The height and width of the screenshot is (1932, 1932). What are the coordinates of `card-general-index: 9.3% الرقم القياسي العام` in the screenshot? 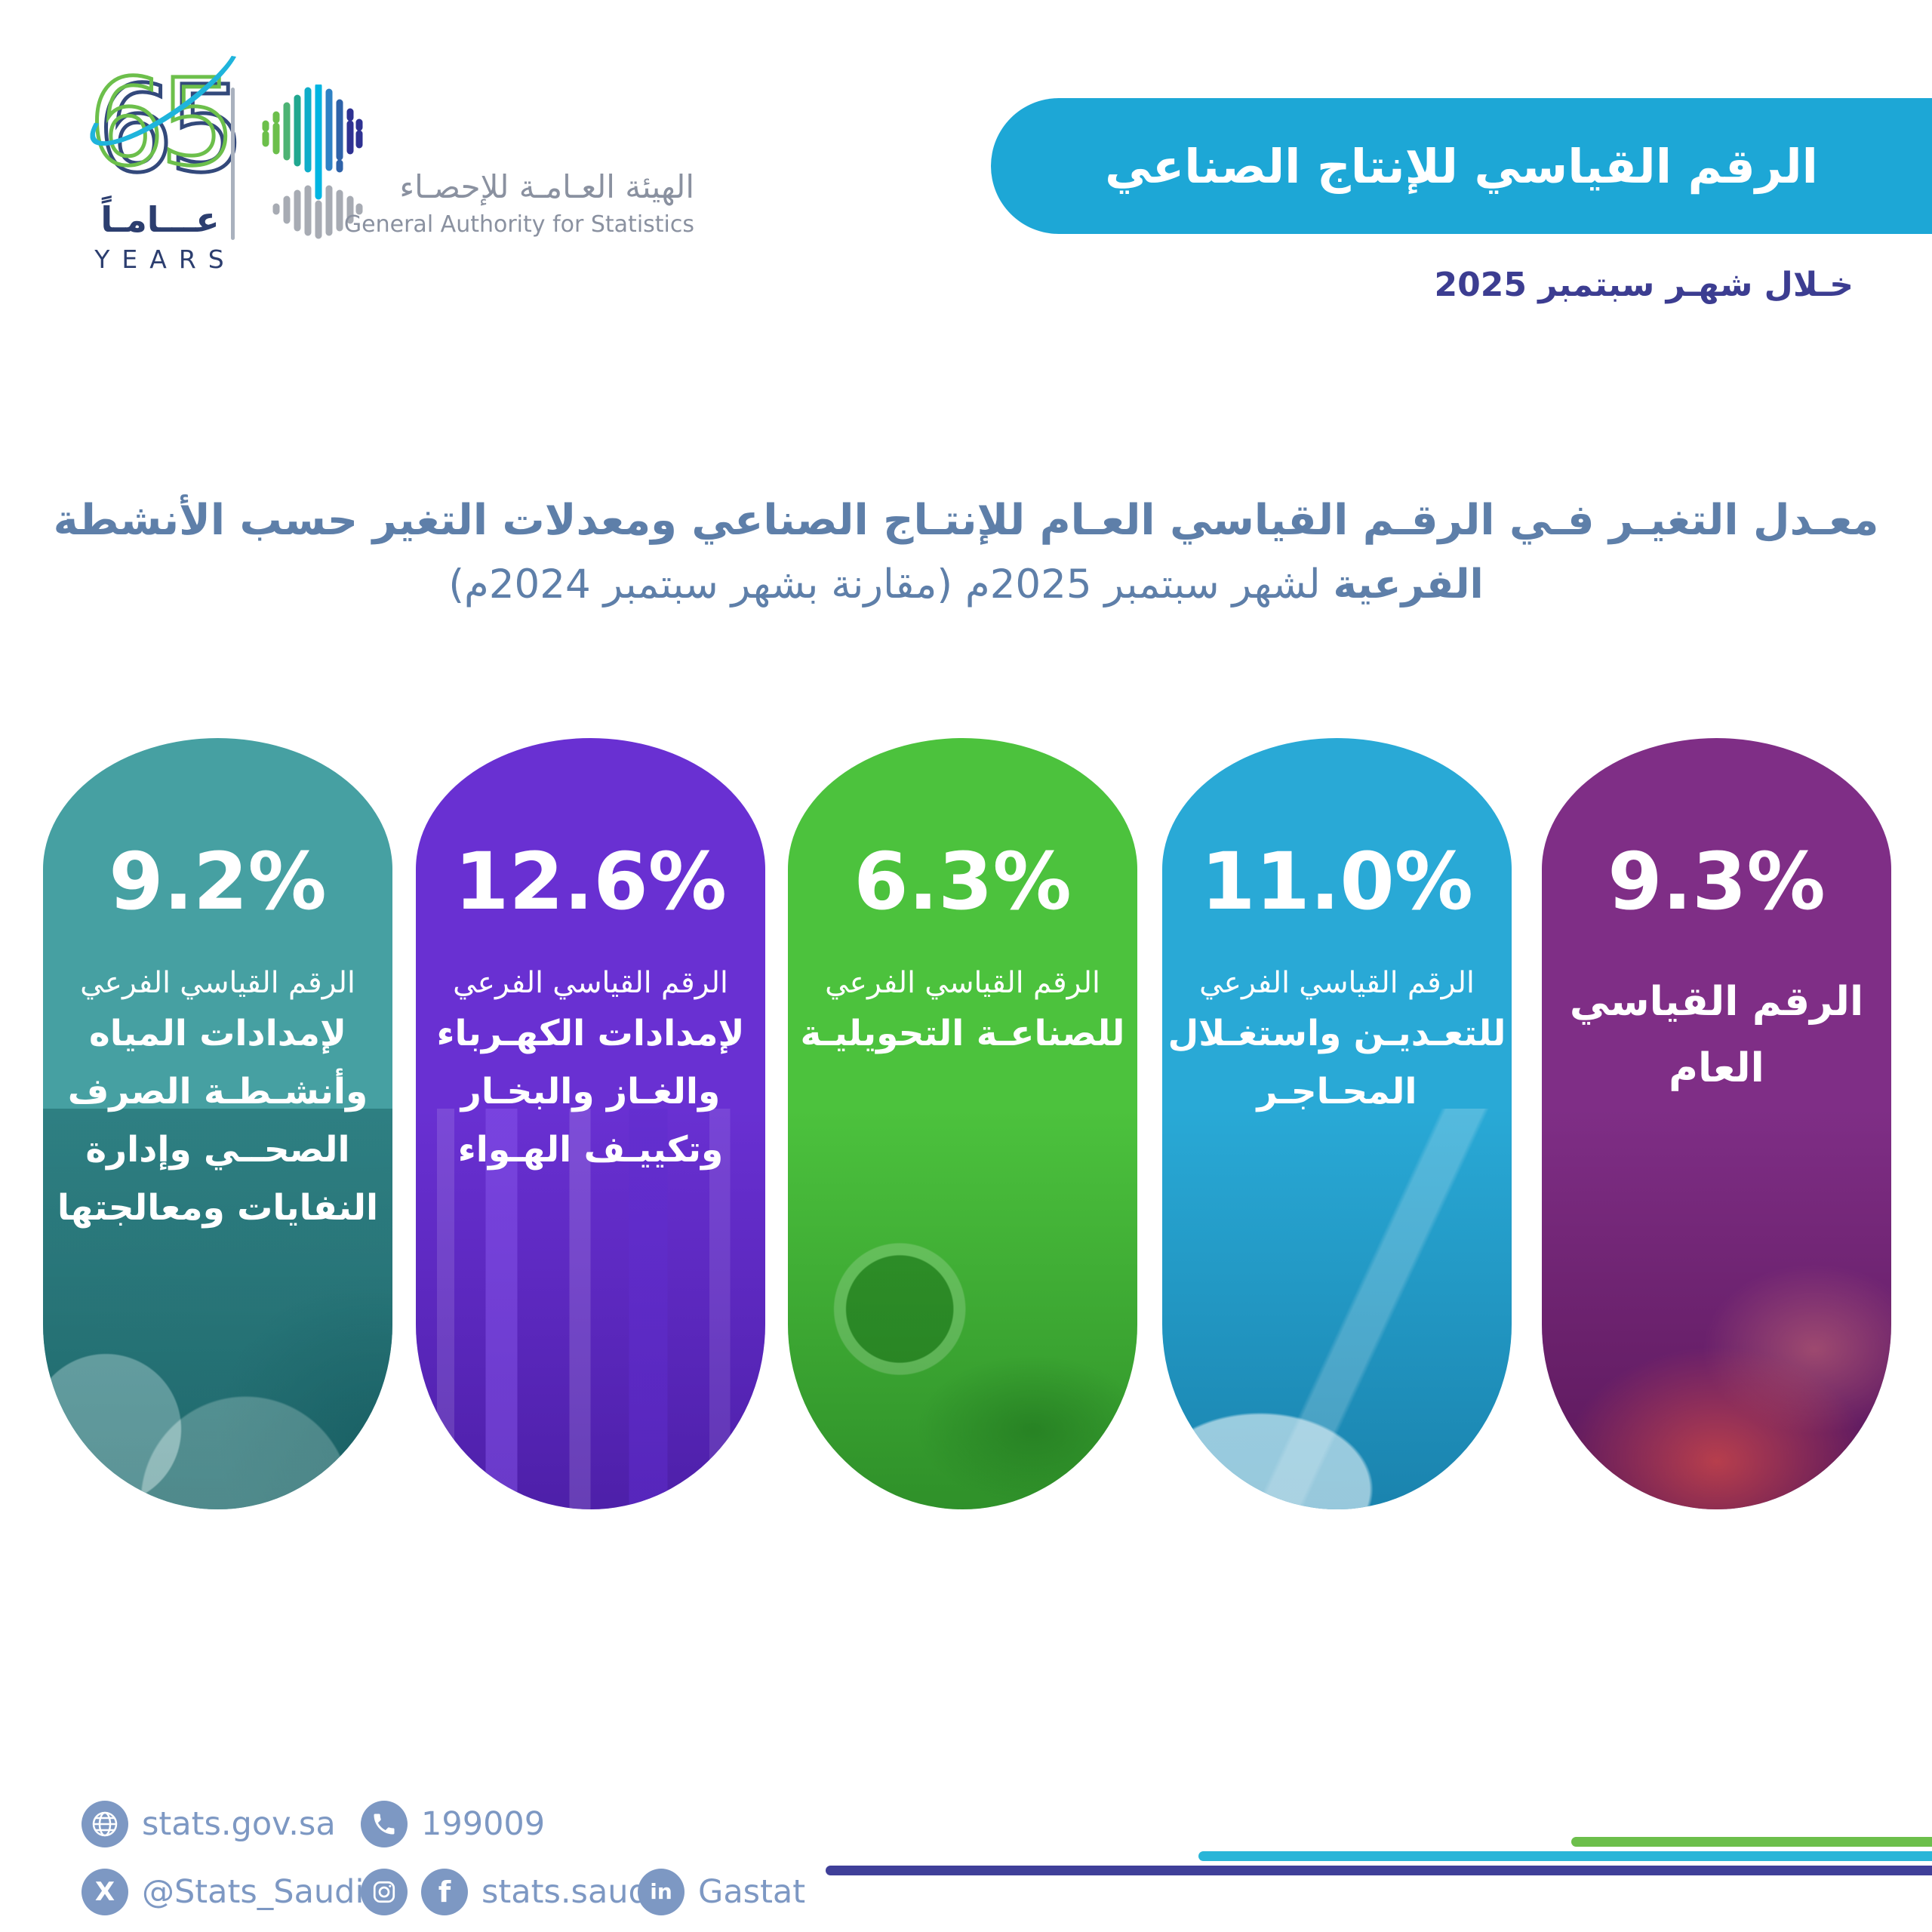 It's located at (1716, 1123).